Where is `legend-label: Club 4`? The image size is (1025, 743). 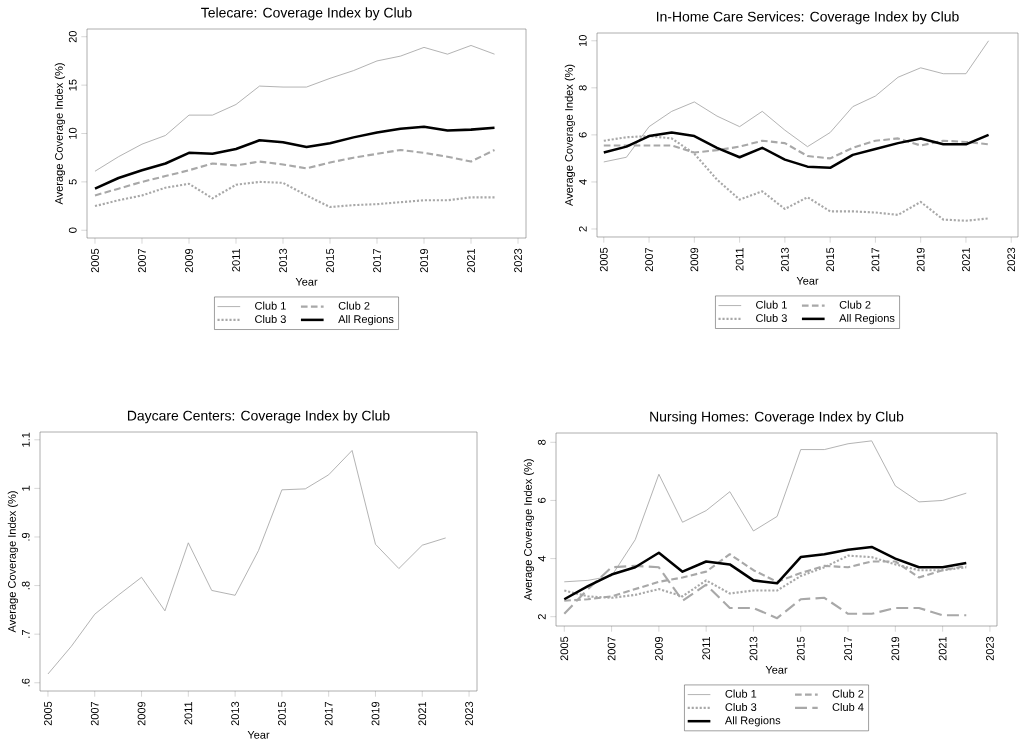 legend-label: Club 4 is located at coordinates (848, 706).